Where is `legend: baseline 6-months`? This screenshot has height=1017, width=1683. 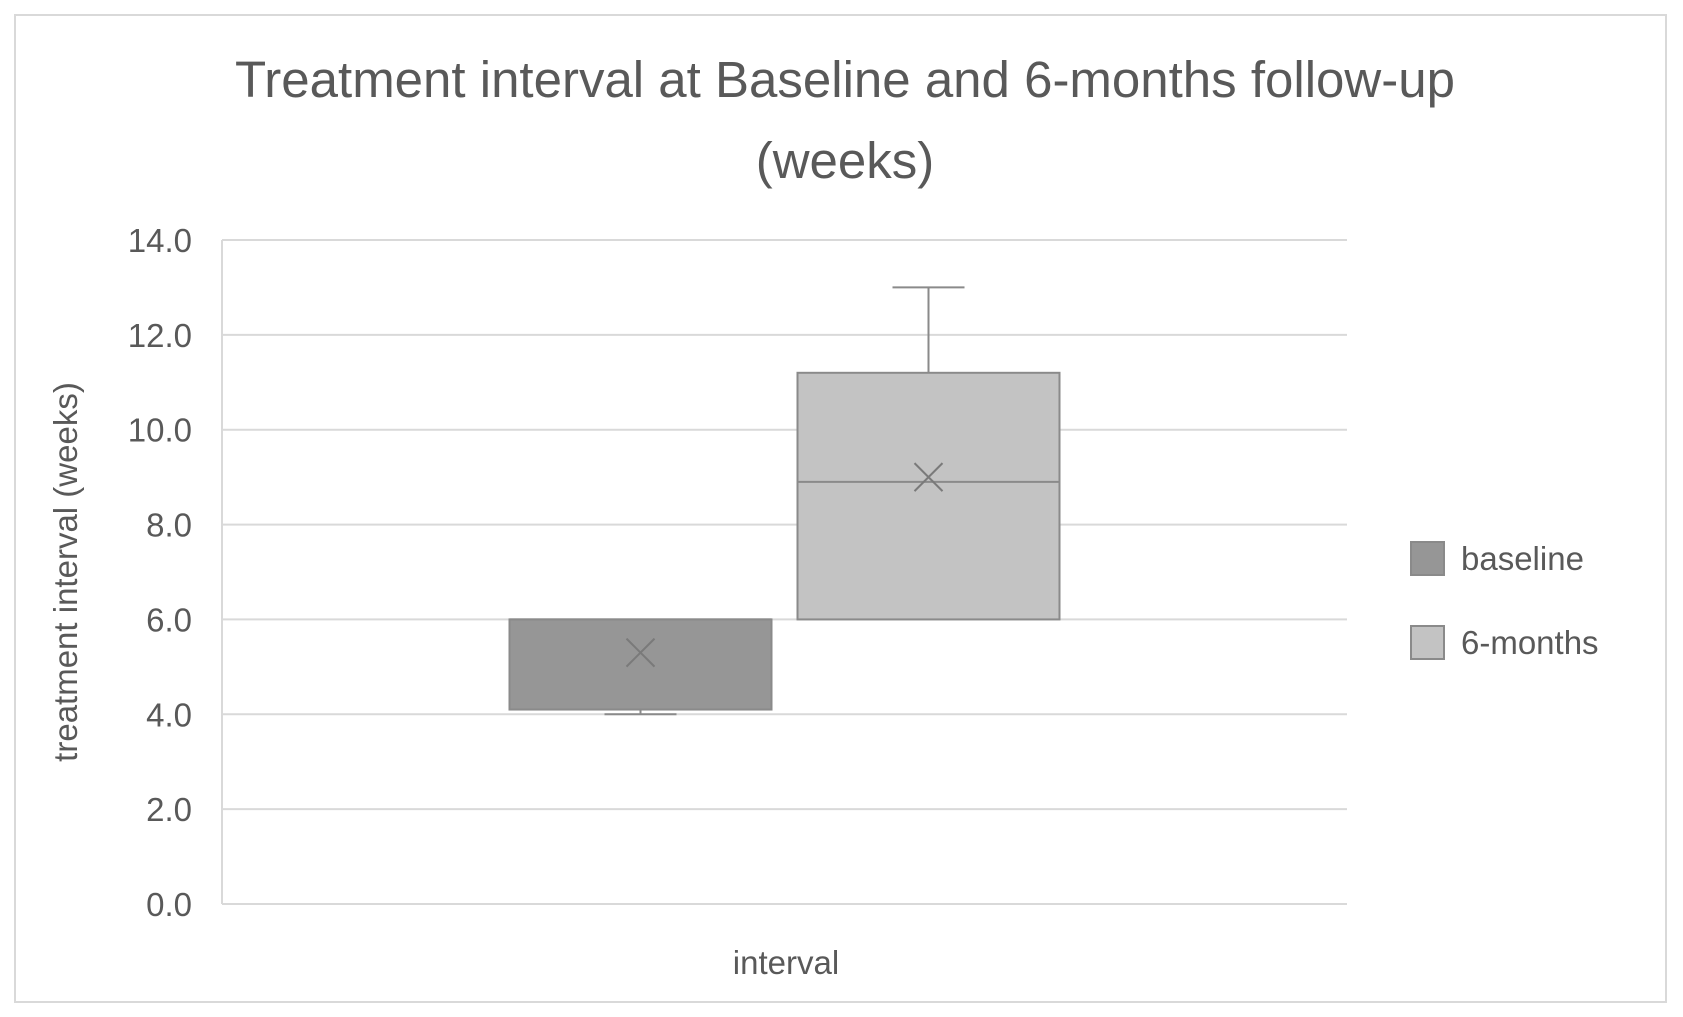
legend: baseline 6-months is located at coordinates (1504, 600).